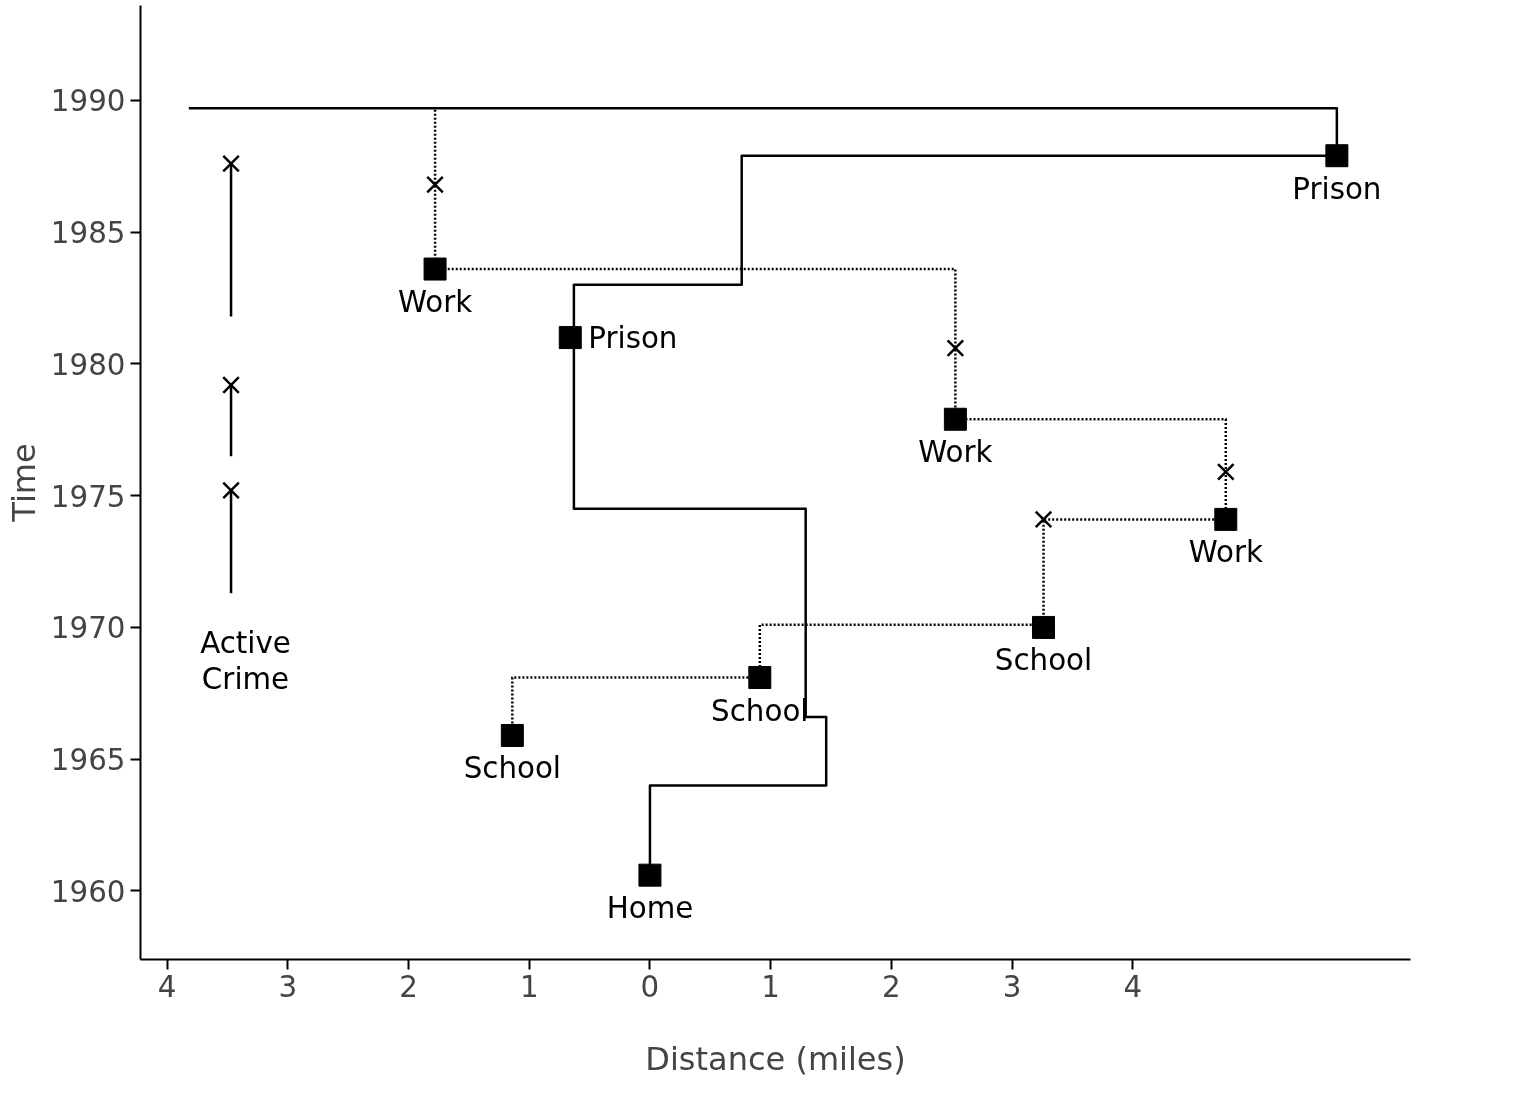 The image size is (1537, 1104). What do you see at coordinates (650, 908) in the screenshot?
I see `data-label: Home` at bounding box center [650, 908].